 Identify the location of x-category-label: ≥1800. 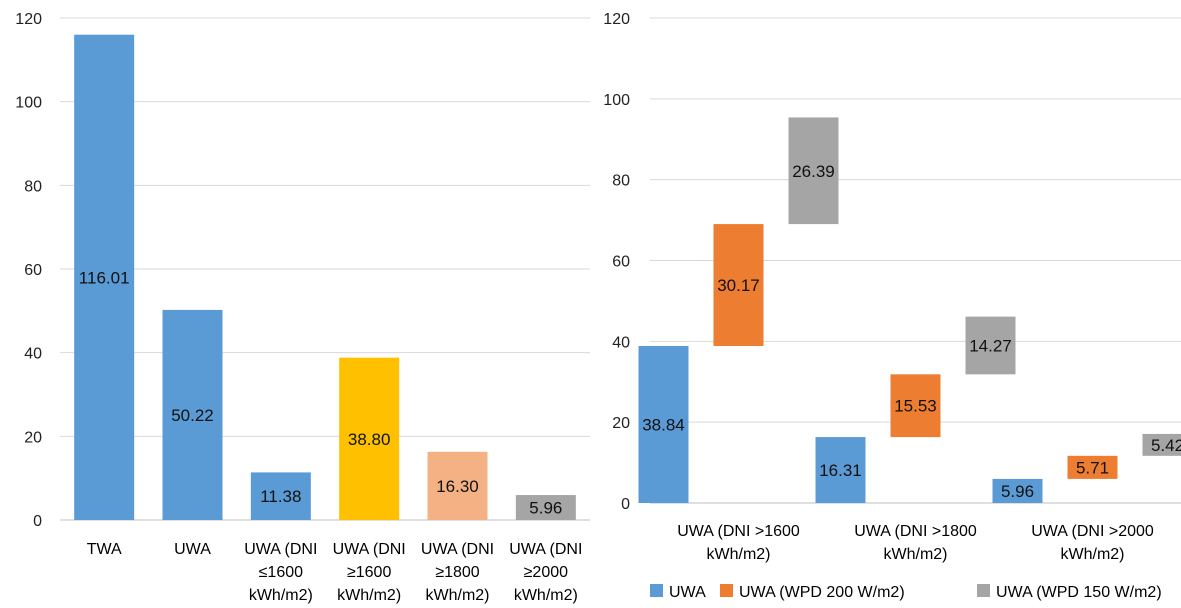
(457, 572).